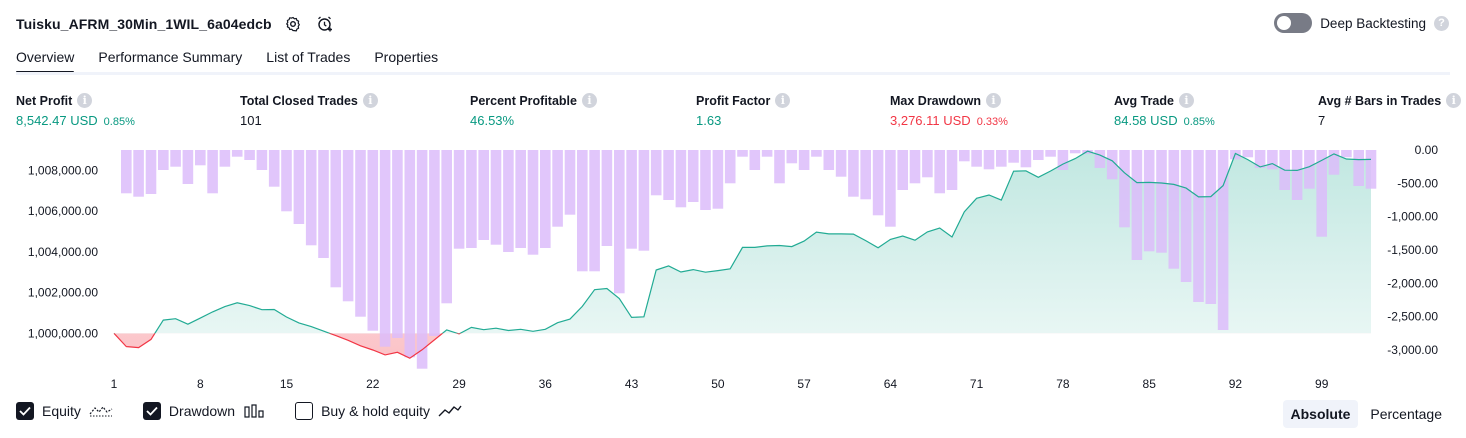 This screenshot has width=1466, height=438. Describe the element at coordinates (935, 100) in the screenshot. I see `metric-label-text: Max Drawdown` at that location.